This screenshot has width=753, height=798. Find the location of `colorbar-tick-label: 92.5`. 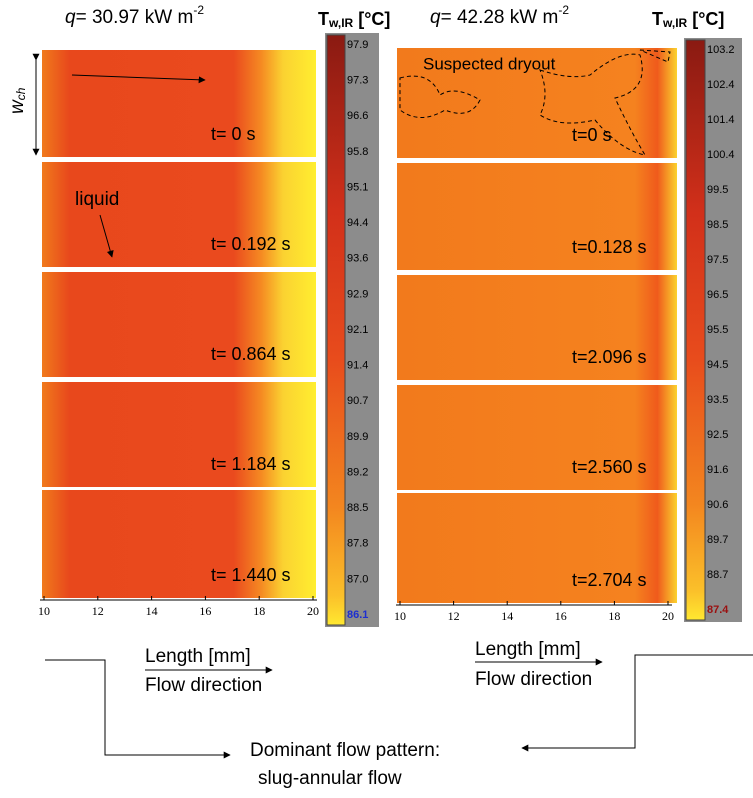

colorbar-tick-label: 92.5 is located at coordinates (717, 435).